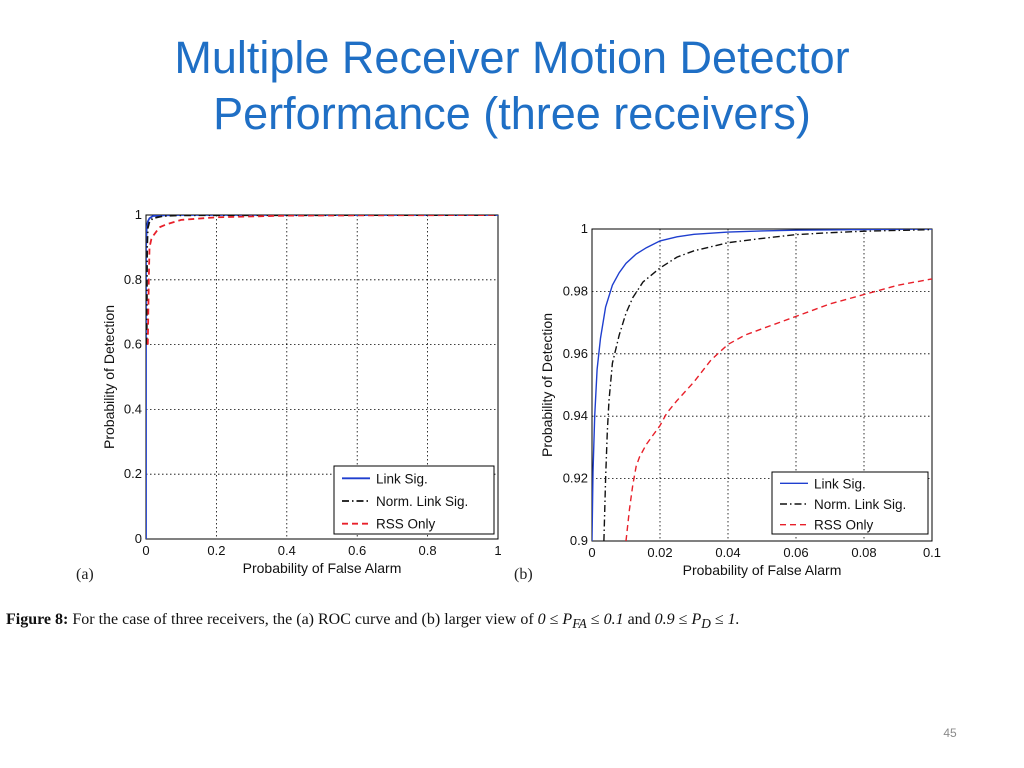  What do you see at coordinates (580, 621) in the screenshot?
I see `caption-math-pfa: 0 ≤ PFA ≤ 0.1` at bounding box center [580, 621].